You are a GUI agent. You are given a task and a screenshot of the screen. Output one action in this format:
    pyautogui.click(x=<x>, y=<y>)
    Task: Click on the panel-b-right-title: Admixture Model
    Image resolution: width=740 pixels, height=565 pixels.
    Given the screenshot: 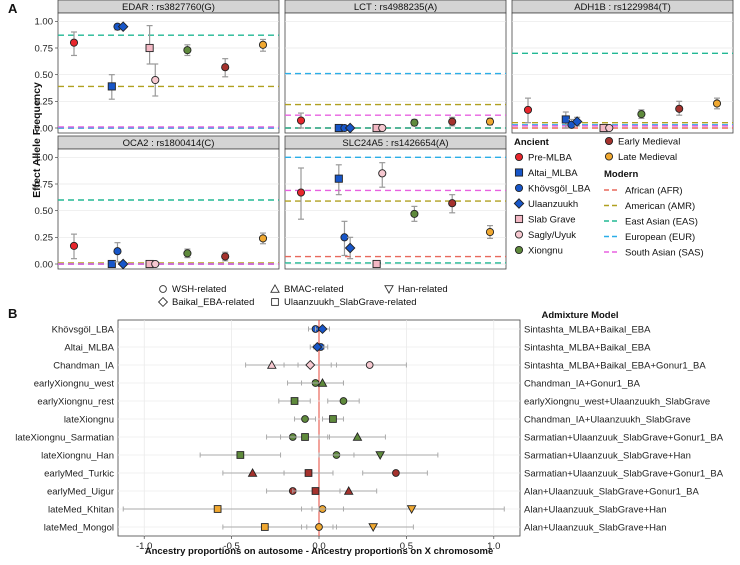 What is the action you would take?
    pyautogui.click(x=579, y=315)
    